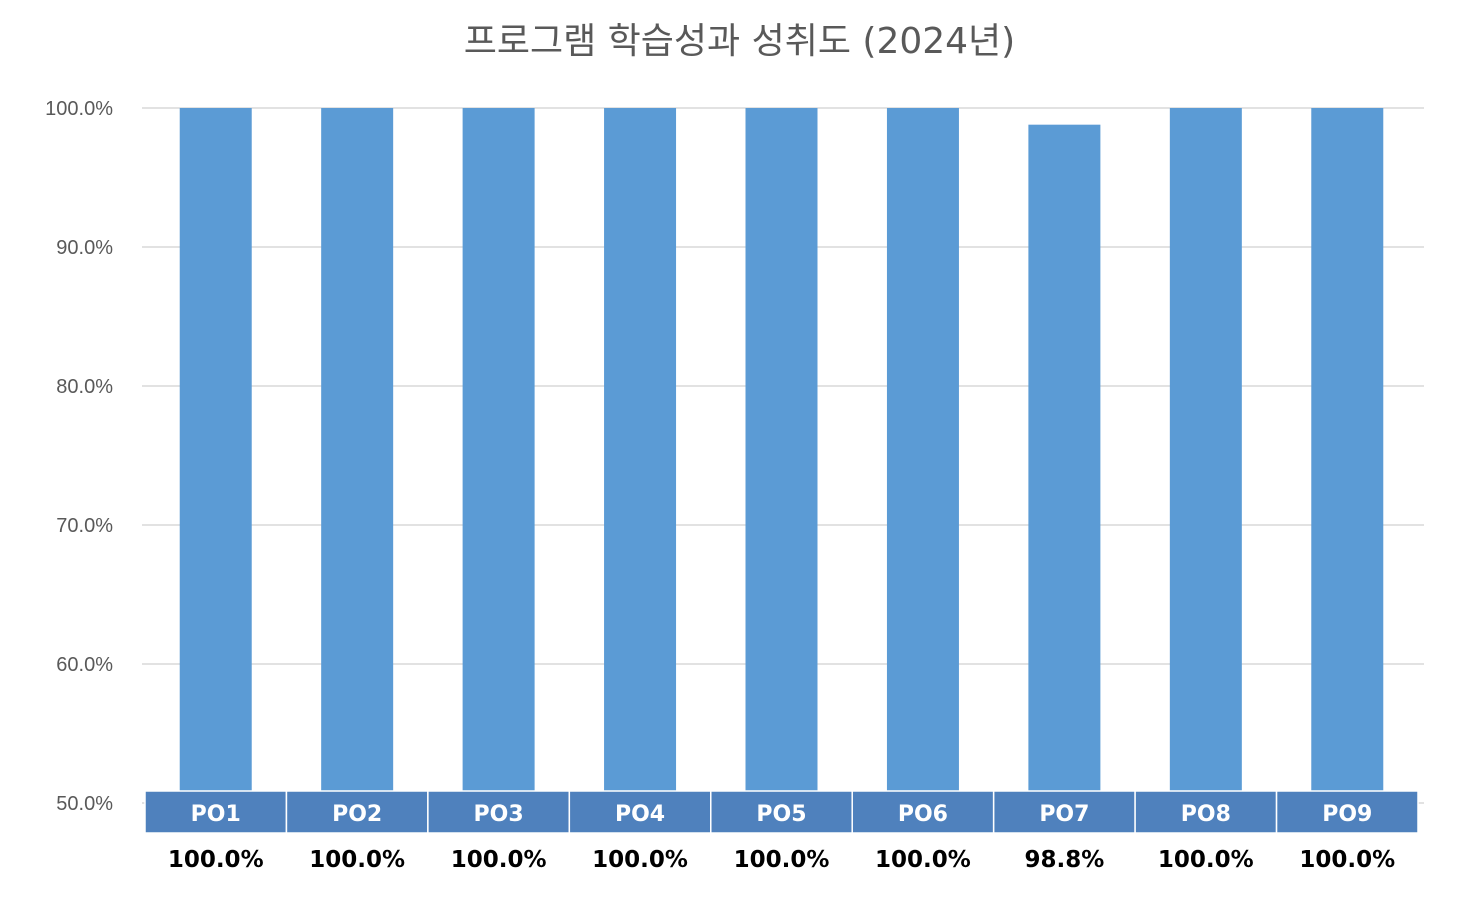  Describe the element at coordinates (1064, 458) in the screenshot. I see `bar-po7` at that location.